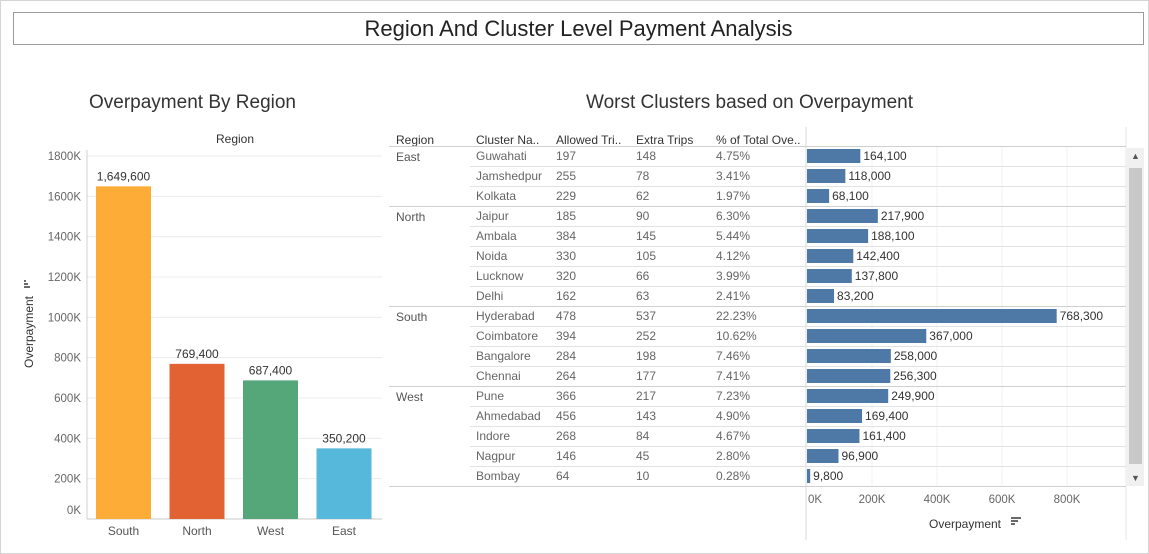 This screenshot has height=554, width=1149. Describe the element at coordinates (196, 531) in the screenshot. I see `x-category-label: North` at that location.